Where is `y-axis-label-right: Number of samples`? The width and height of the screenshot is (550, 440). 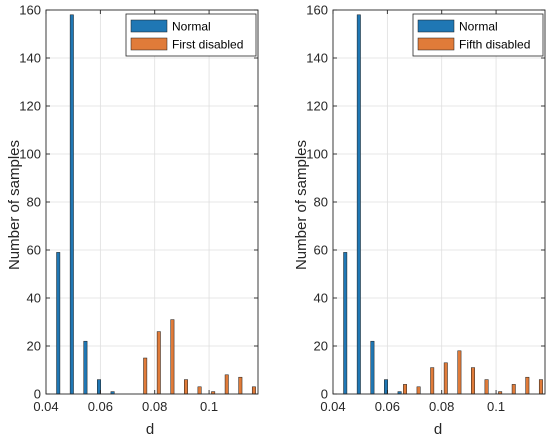 y-axis-label-right: Number of samples is located at coordinates (301, 205).